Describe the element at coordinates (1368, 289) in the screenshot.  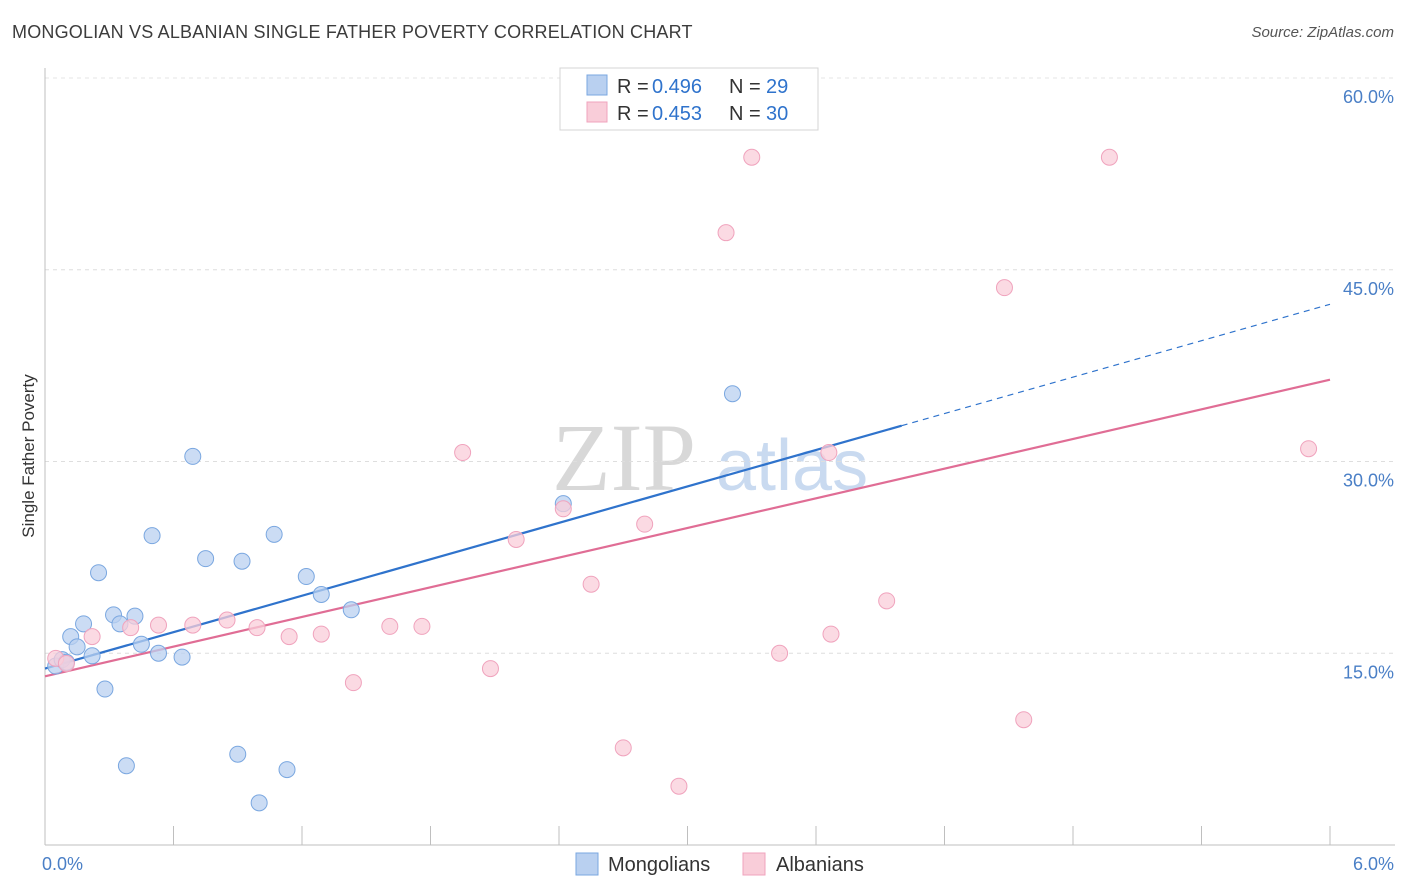
I see `y-tick-label: 45.0%` at that location.